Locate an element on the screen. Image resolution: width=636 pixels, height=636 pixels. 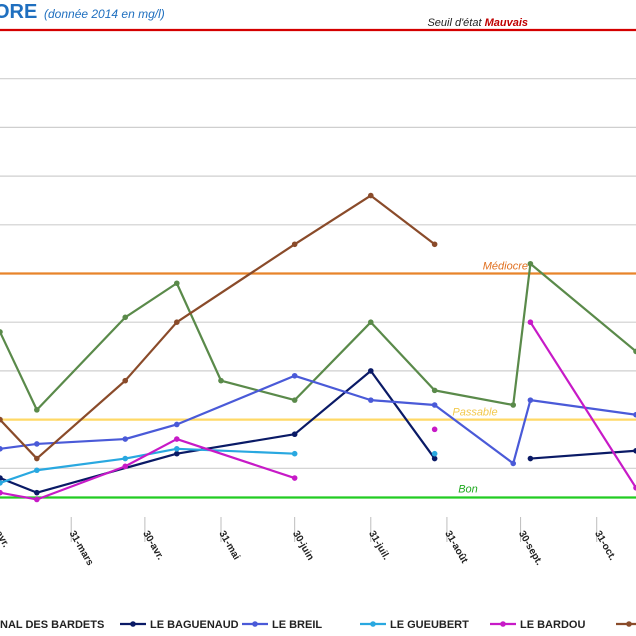
legend-label: LE BREIL is located at coordinates (297, 625).